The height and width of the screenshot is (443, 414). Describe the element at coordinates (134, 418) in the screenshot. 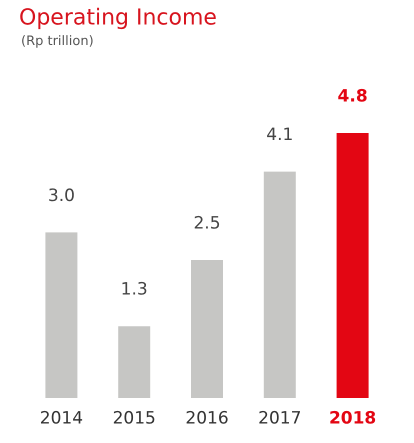

I see `x-tick-label: 2015` at that location.